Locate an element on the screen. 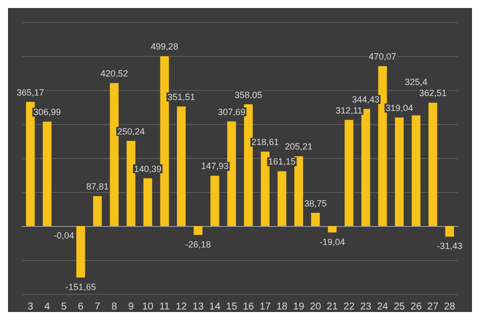 This screenshot has height=320, width=480. x-tick-label: 4 is located at coordinates (47, 307).